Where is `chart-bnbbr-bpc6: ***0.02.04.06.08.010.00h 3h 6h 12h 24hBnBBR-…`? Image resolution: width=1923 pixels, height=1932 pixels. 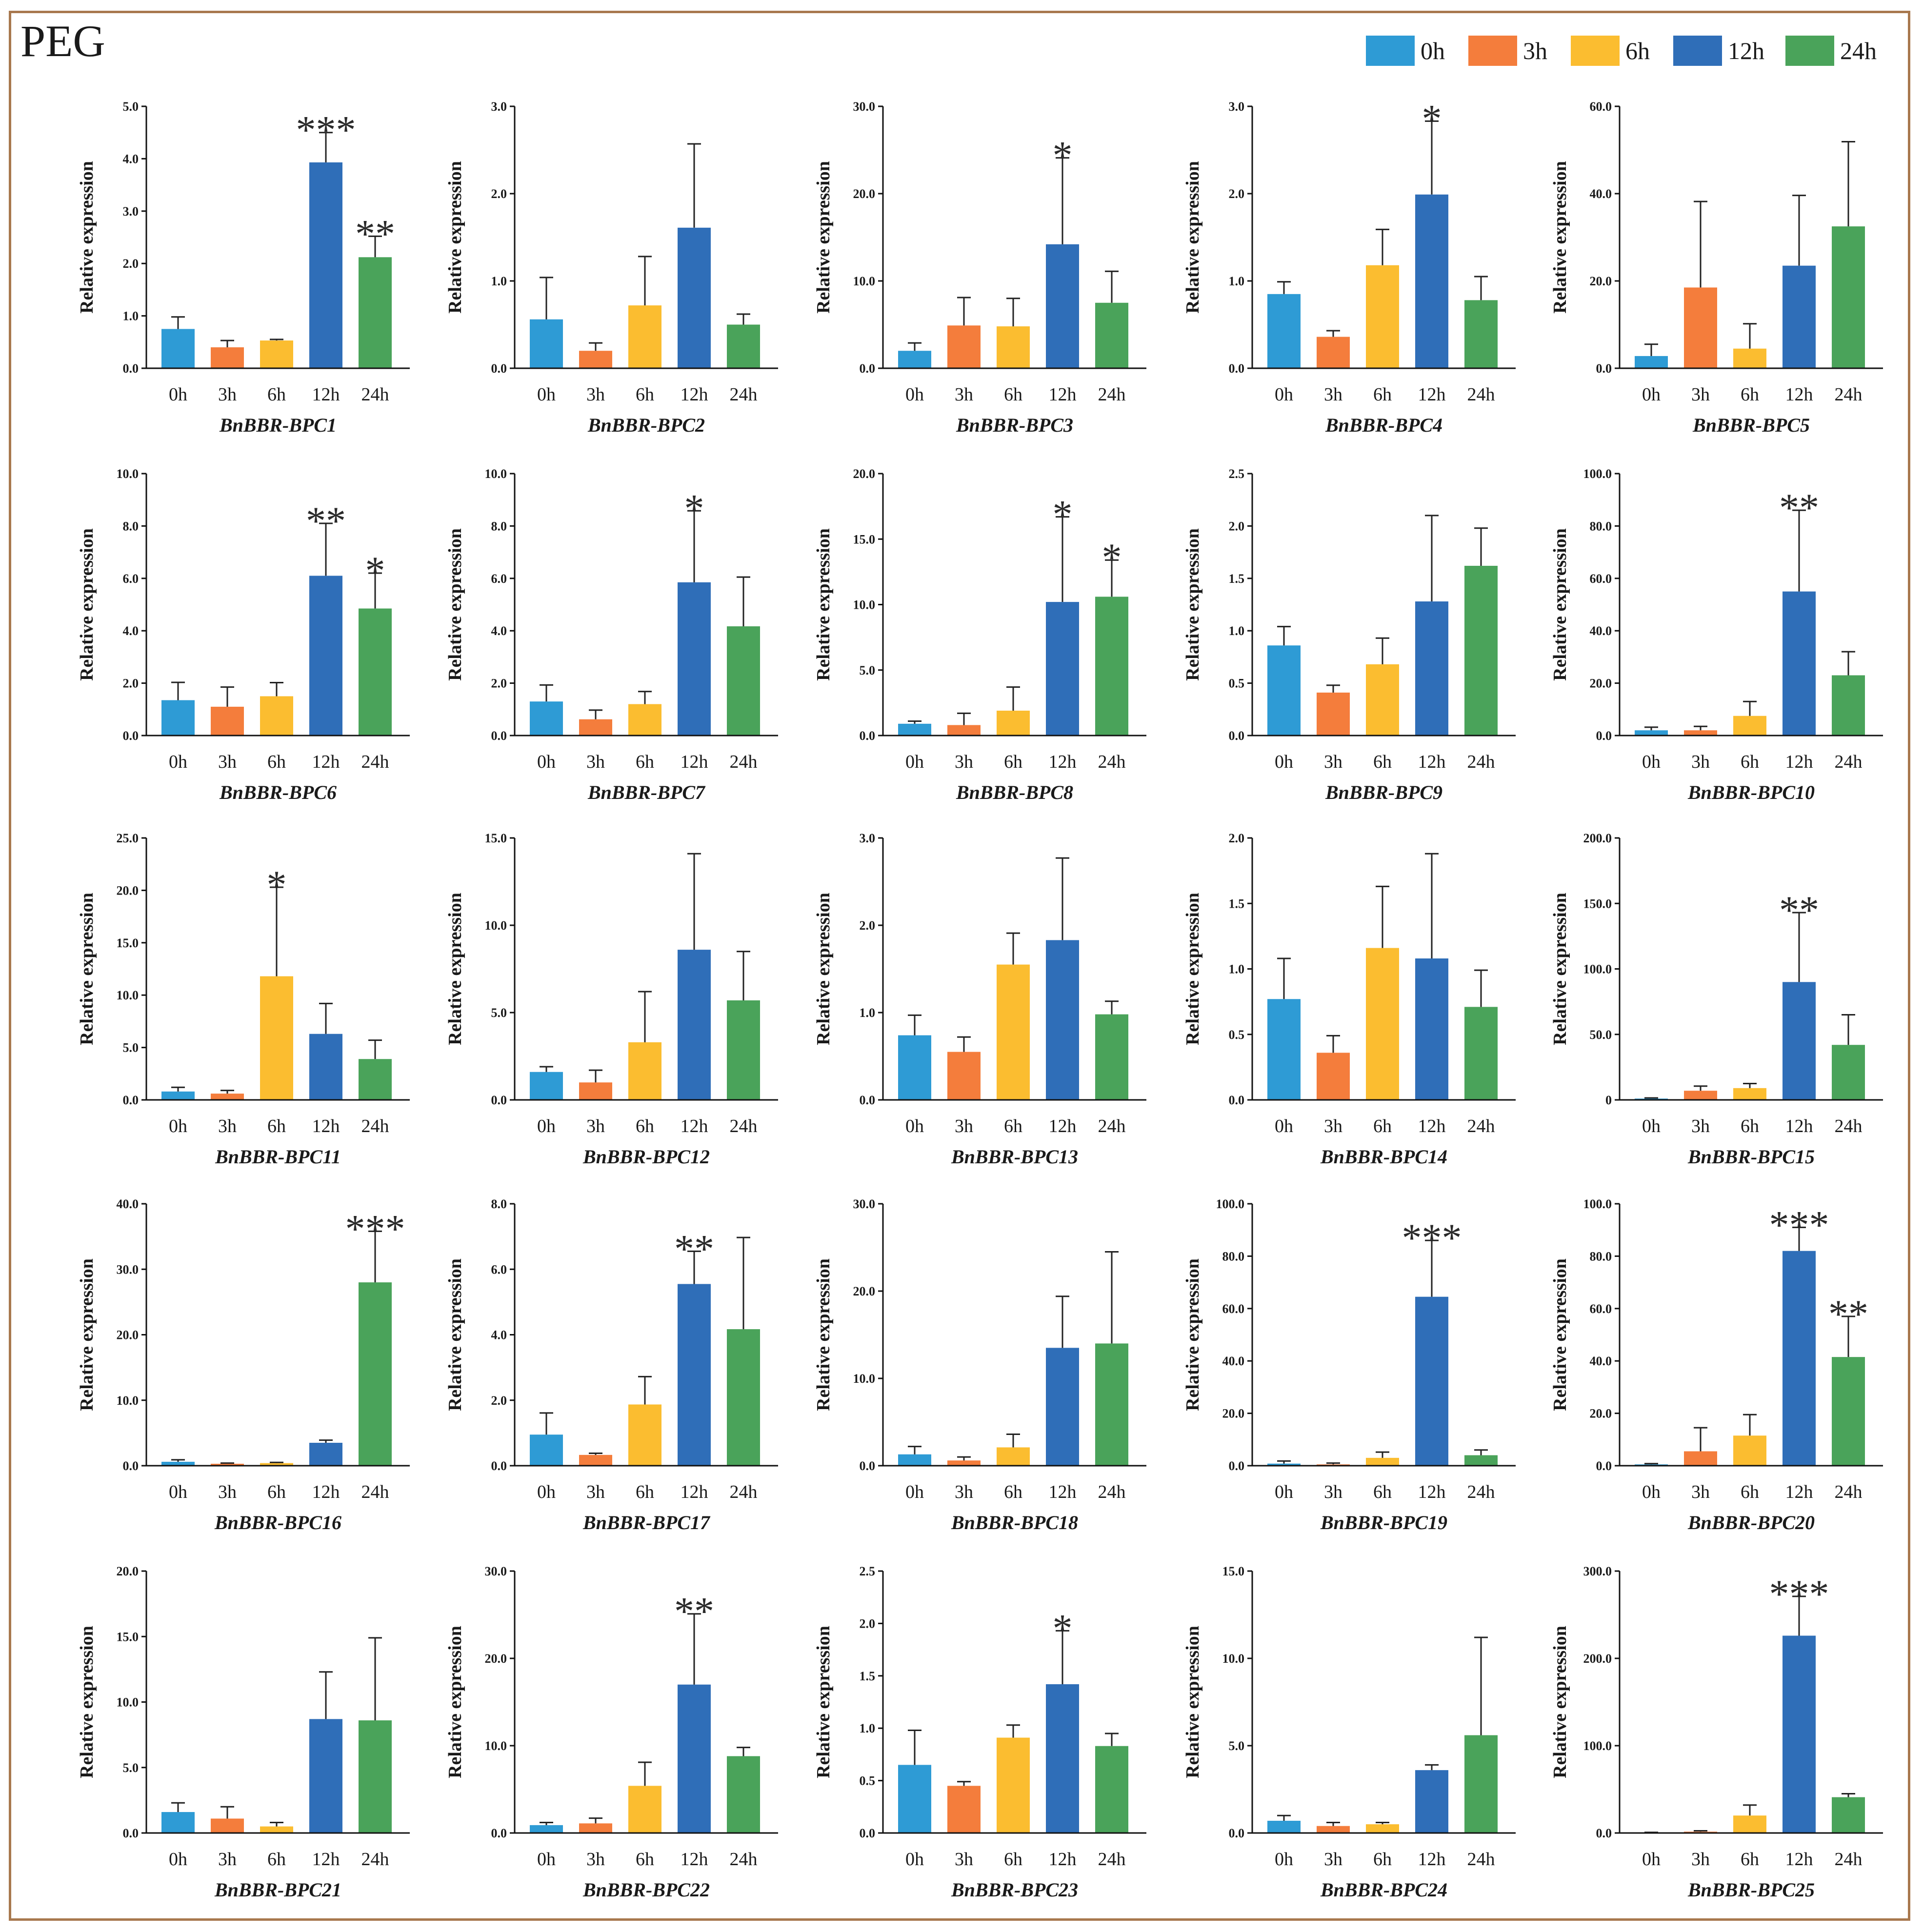 chart-bnbbr-bpc6: ***0.02.04.06.08.010.00h 3h 6h 12h 24hBnBBR-… is located at coordinates (243, 635).